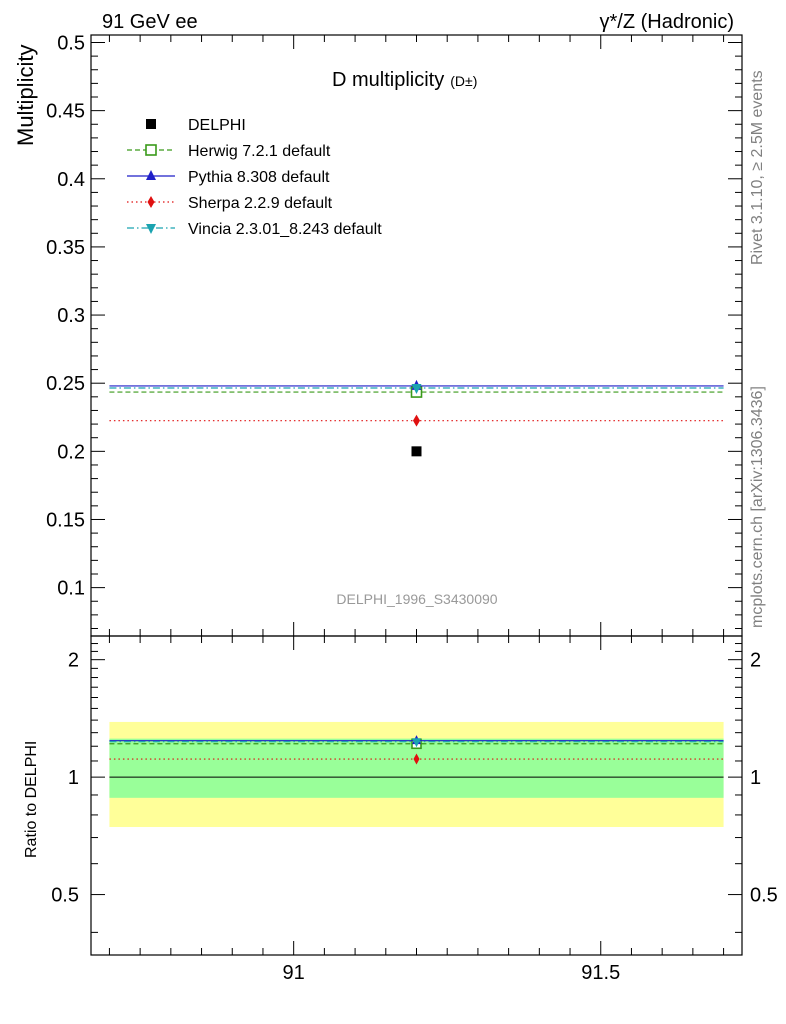 The width and height of the screenshot is (786, 1024). Describe the element at coordinates (25, 95) in the screenshot. I see `y-axis-label: Multiplicity` at that location.